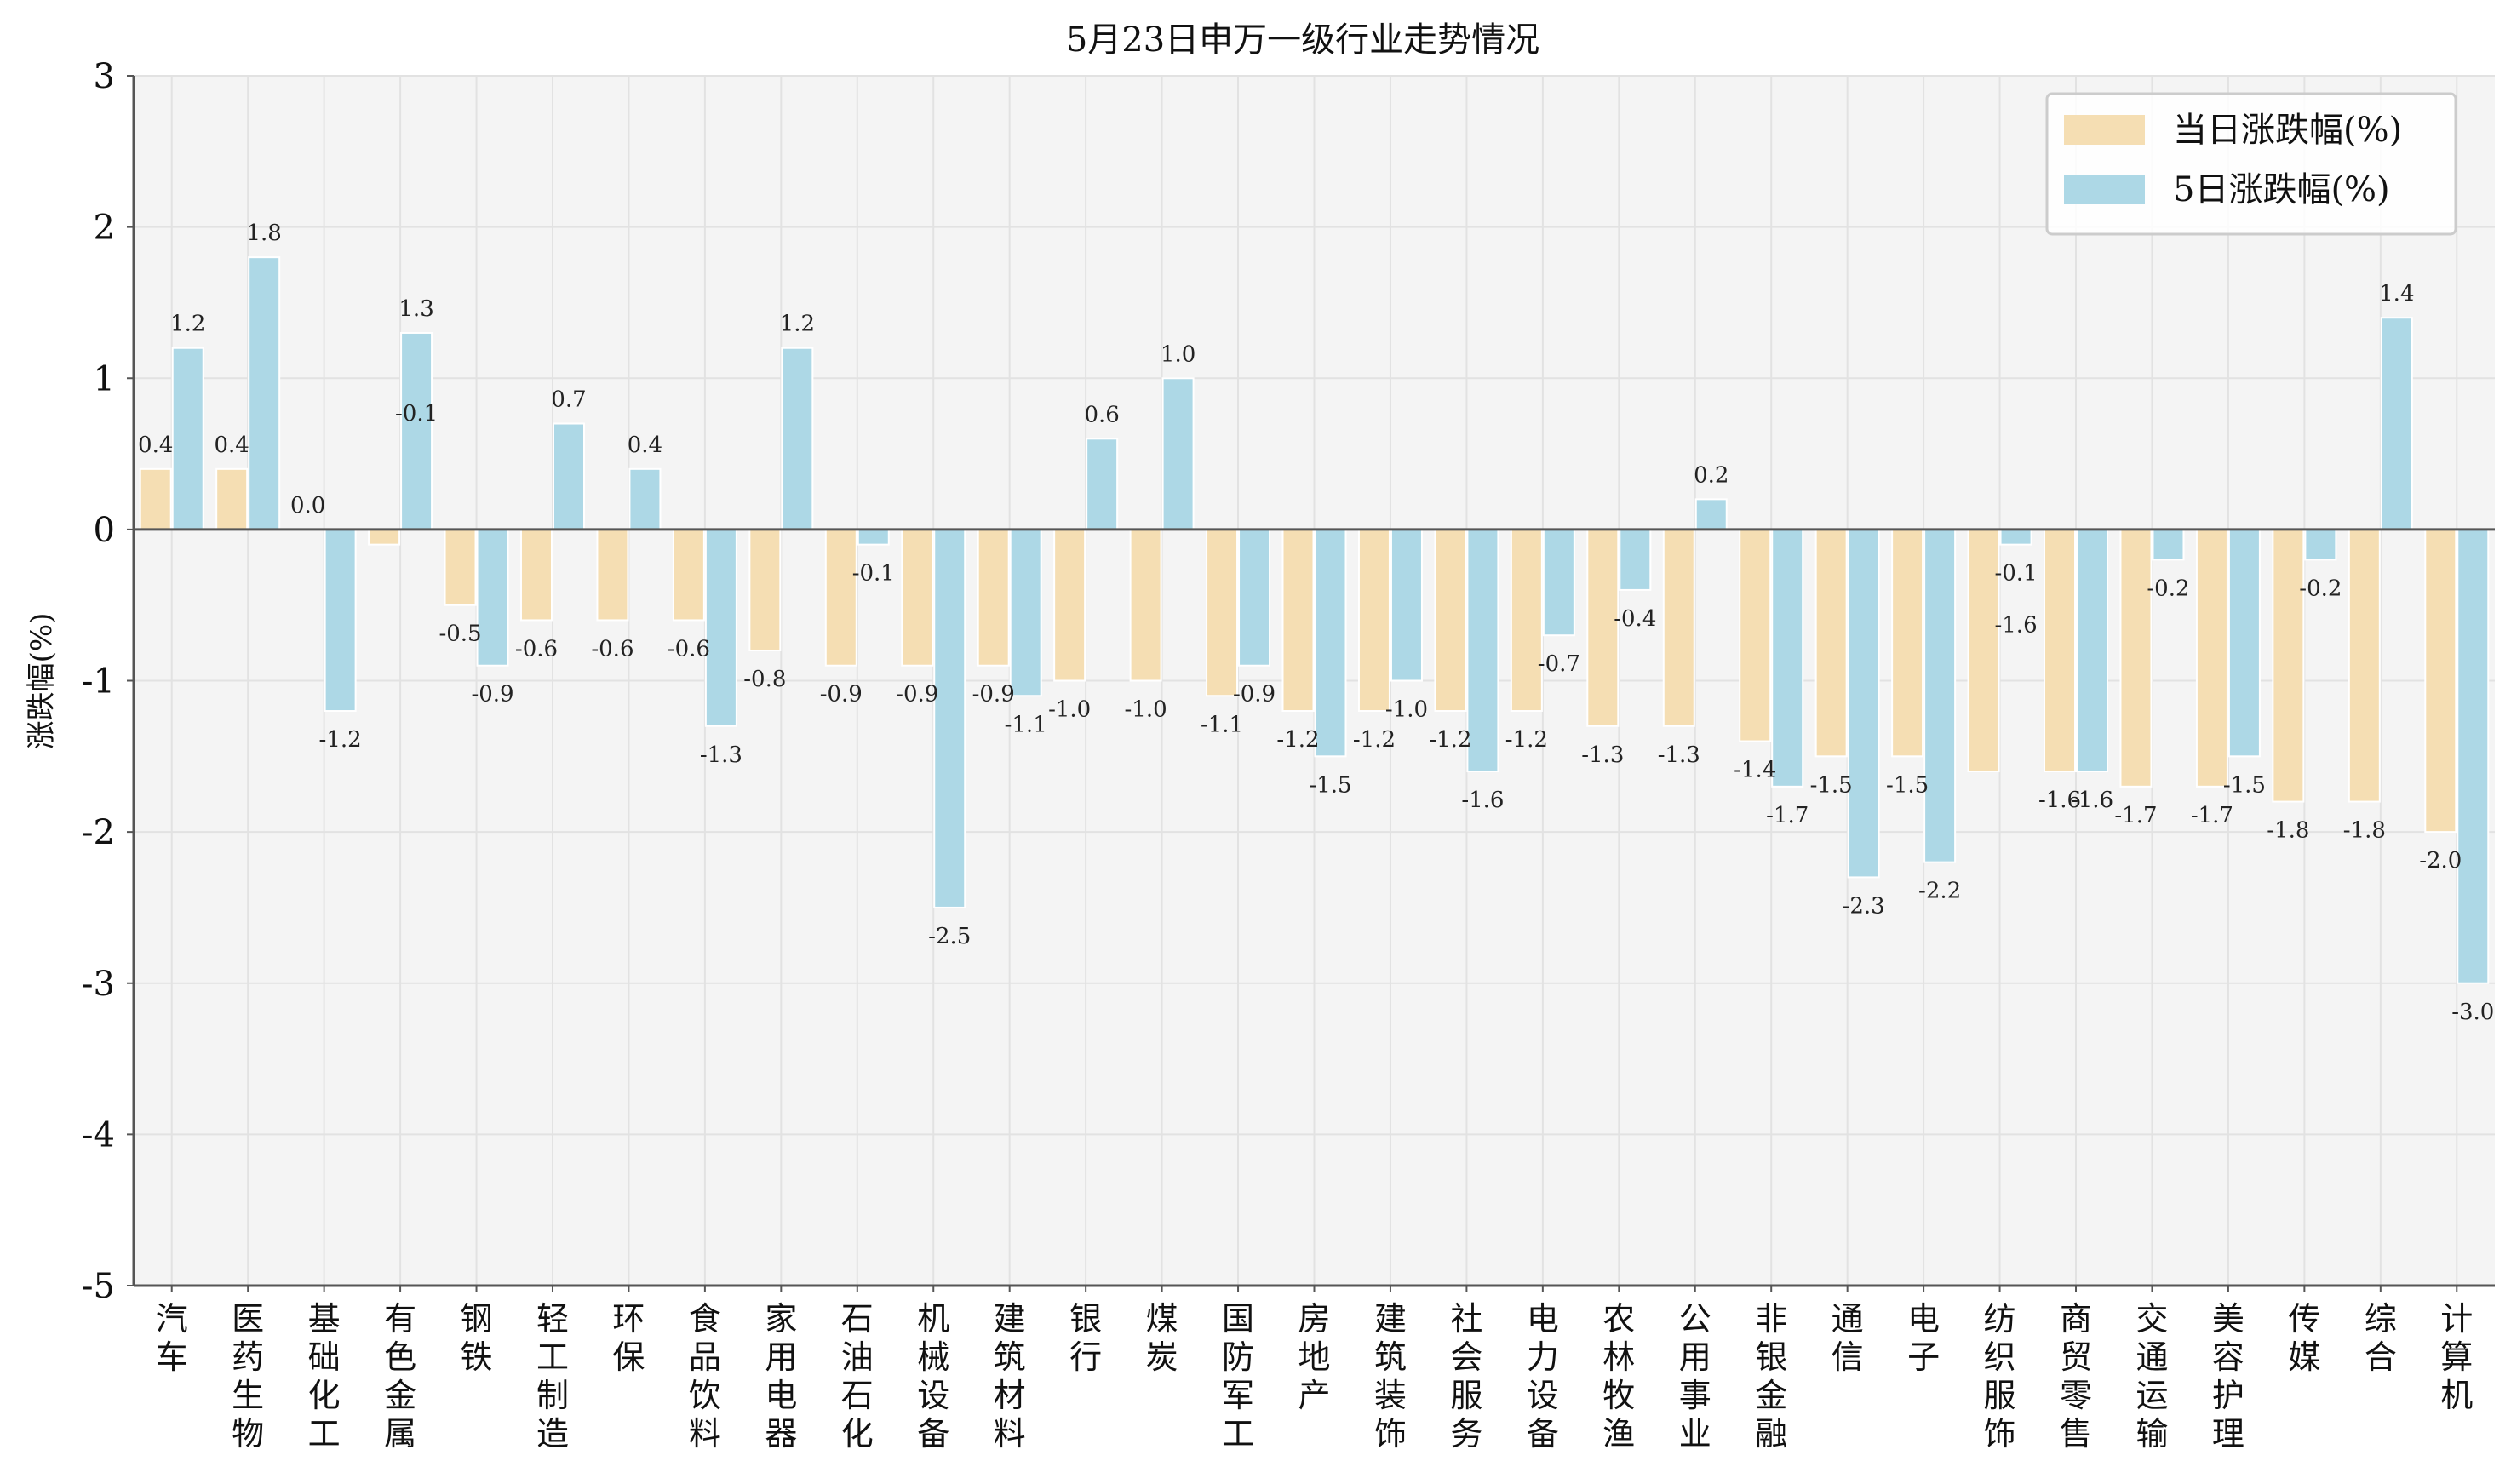 The width and height of the screenshot is (2511, 1484). What do you see at coordinates (1302, 40) in the screenshot?
I see `chart-title: 5月23日申万一级行业走势情况` at bounding box center [1302, 40].